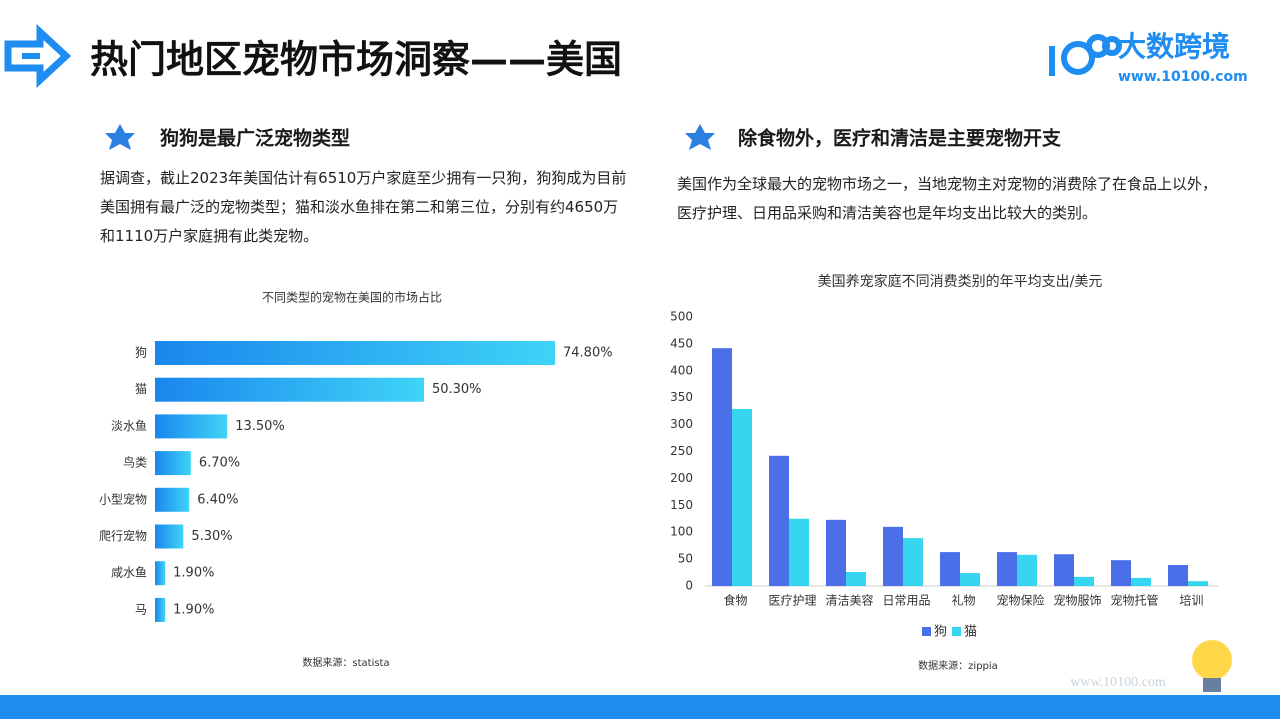  What do you see at coordinates (38, 56) in the screenshot?
I see `header-icon` at bounding box center [38, 56].